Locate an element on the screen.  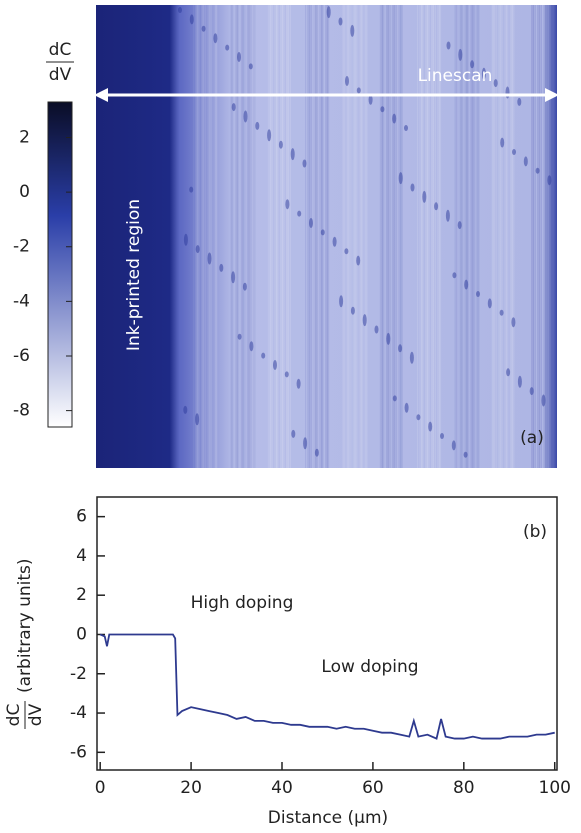
y-tick-label: -6 is located at coordinates (78, 752).